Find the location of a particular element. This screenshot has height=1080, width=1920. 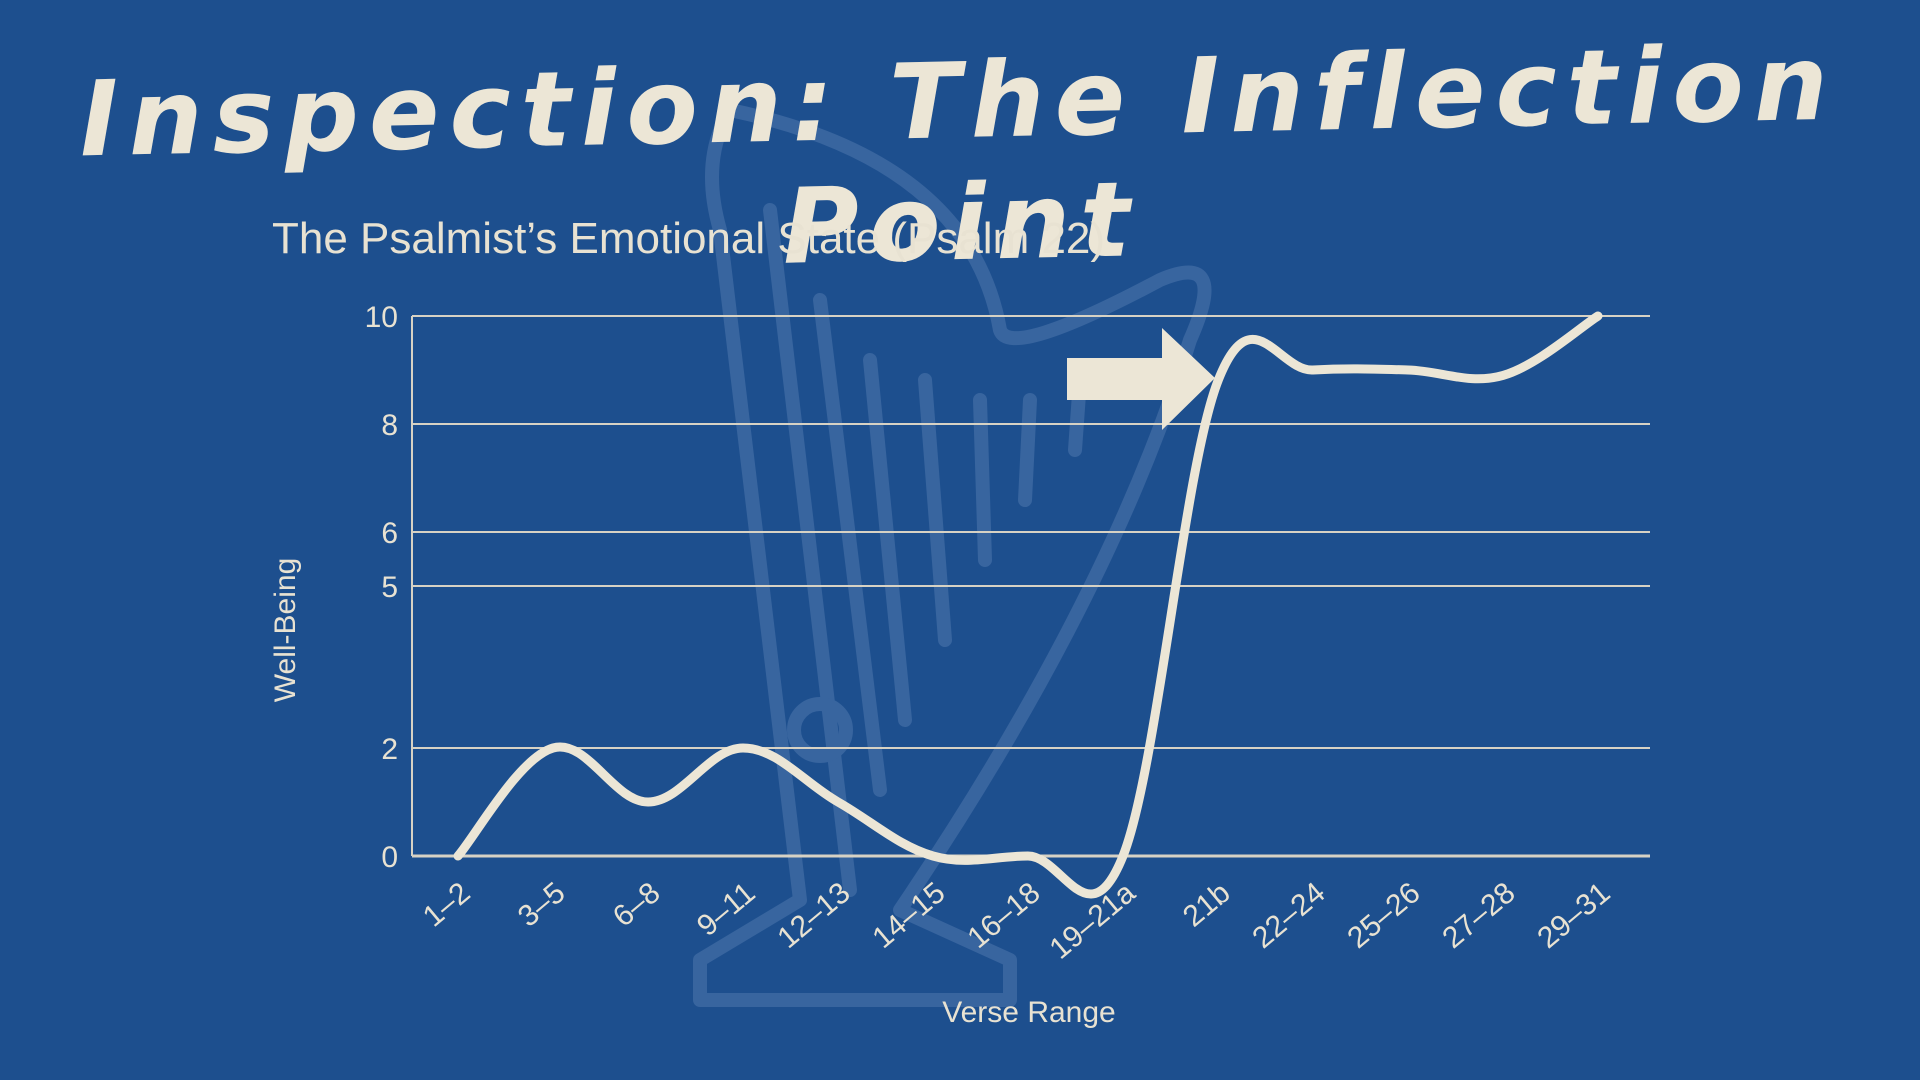

right-arrow-icon is located at coordinates (1141, 379).